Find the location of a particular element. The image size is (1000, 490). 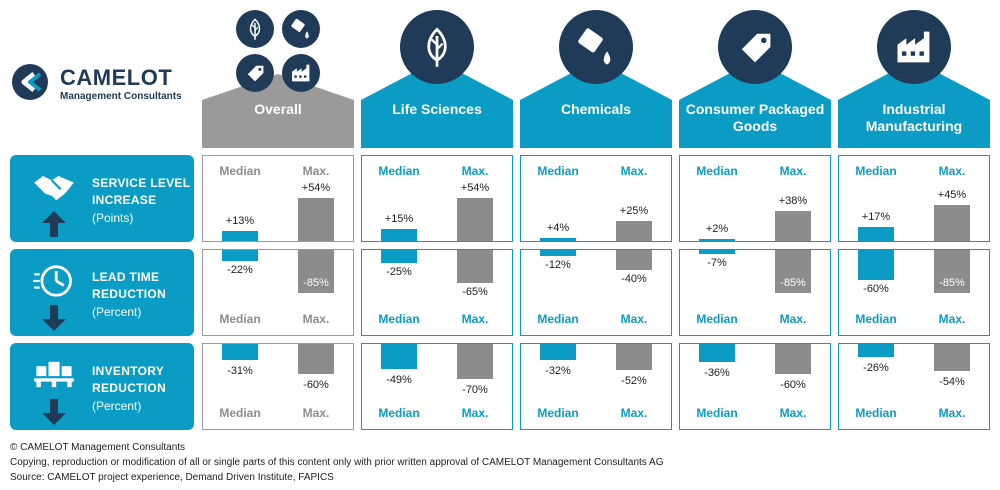

panel-inventory: -31% -60% Median Max. is located at coordinates (278, 386).